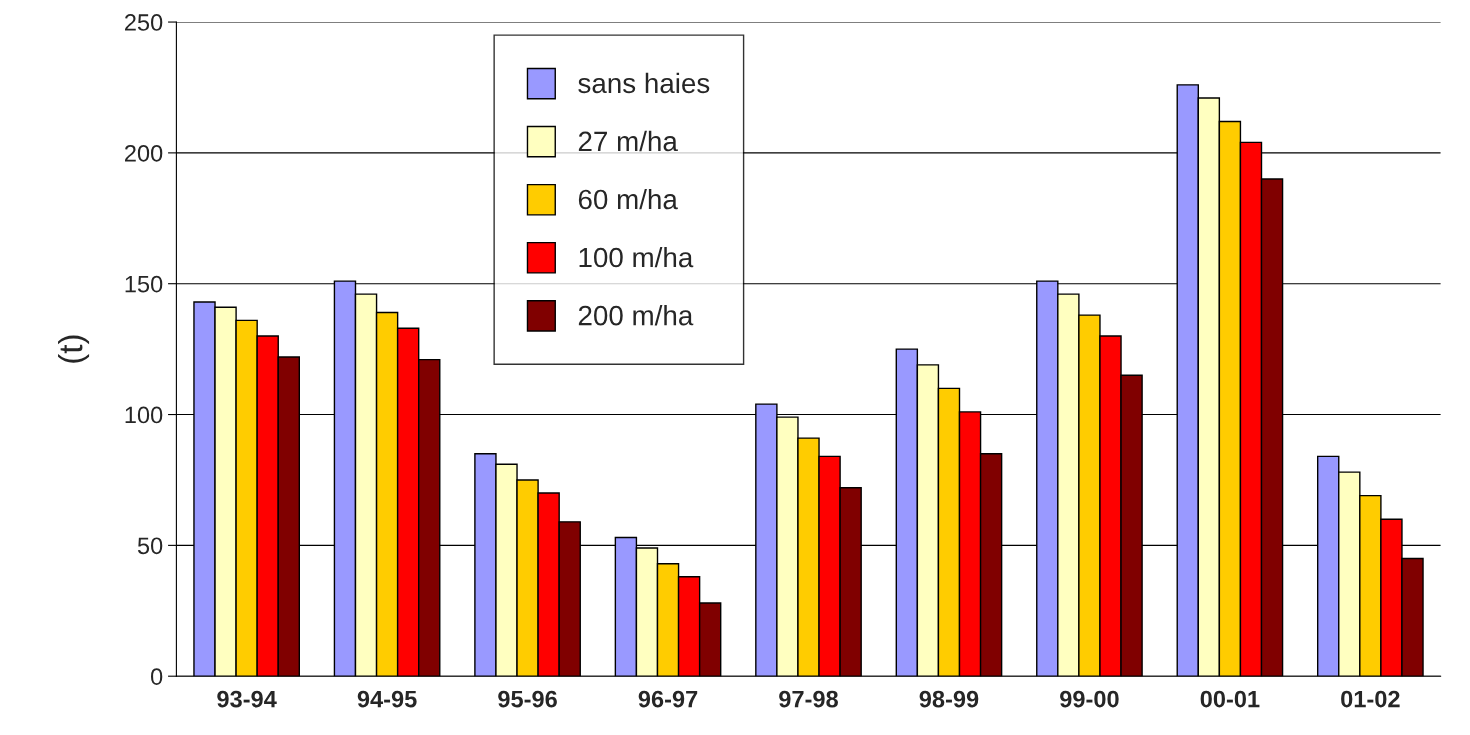  Describe the element at coordinates (1089, 699) in the screenshot. I see `x-tick-label: 99-00` at that location.